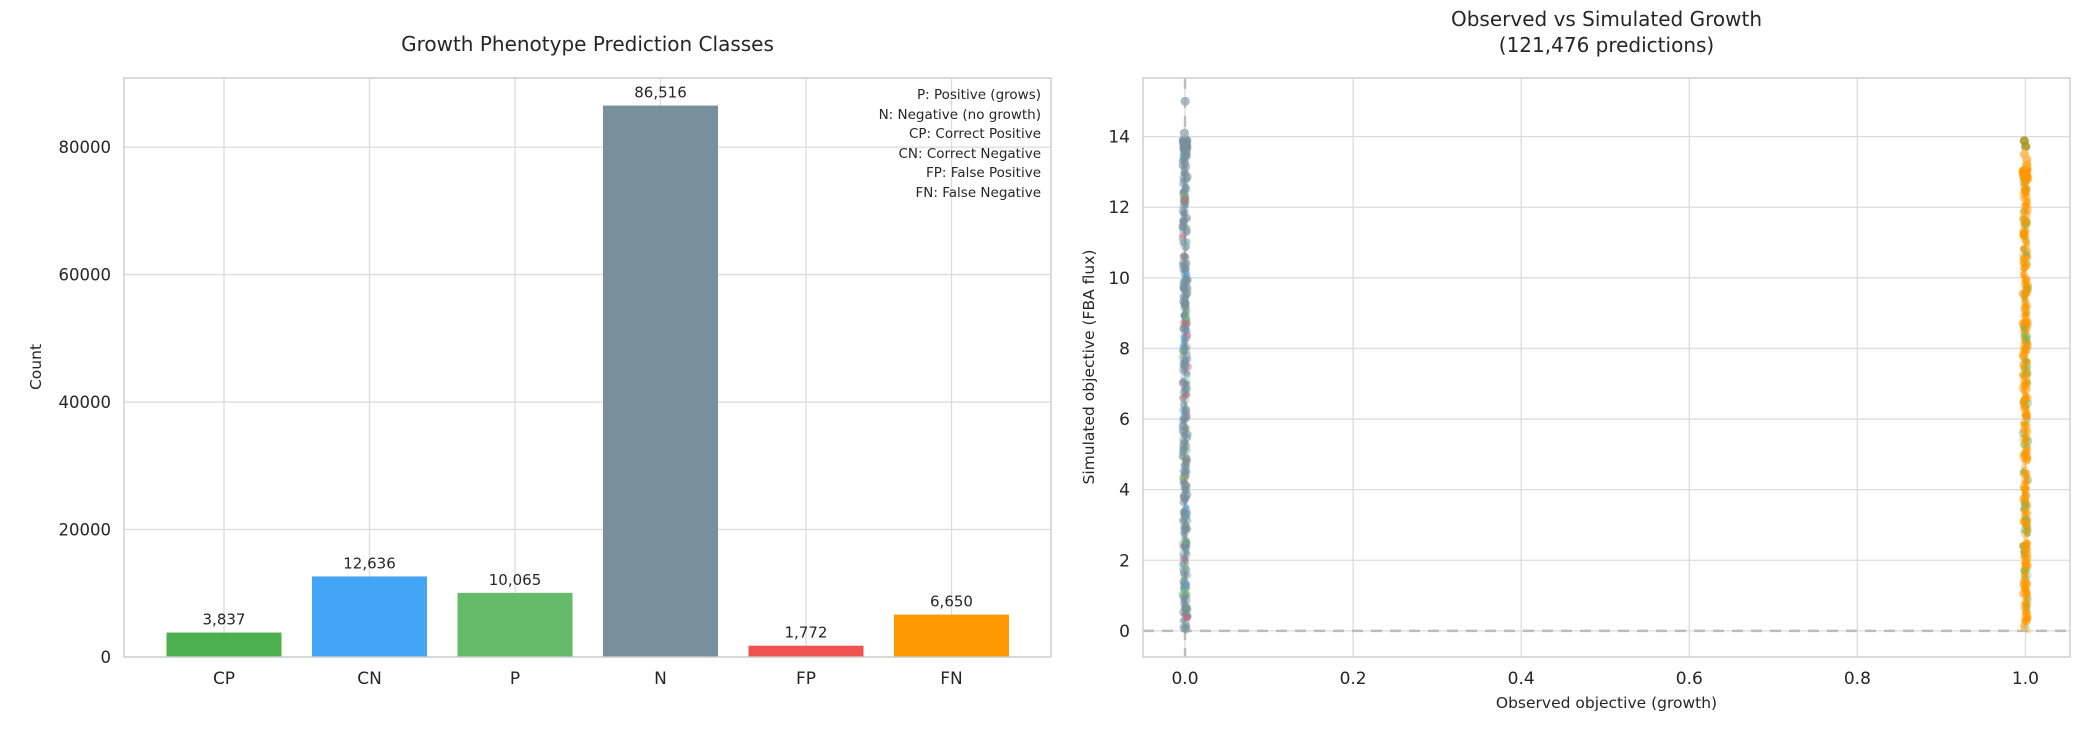  Describe the element at coordinates (224, 644) in the screenshot. I see `bar-CP` at that location.